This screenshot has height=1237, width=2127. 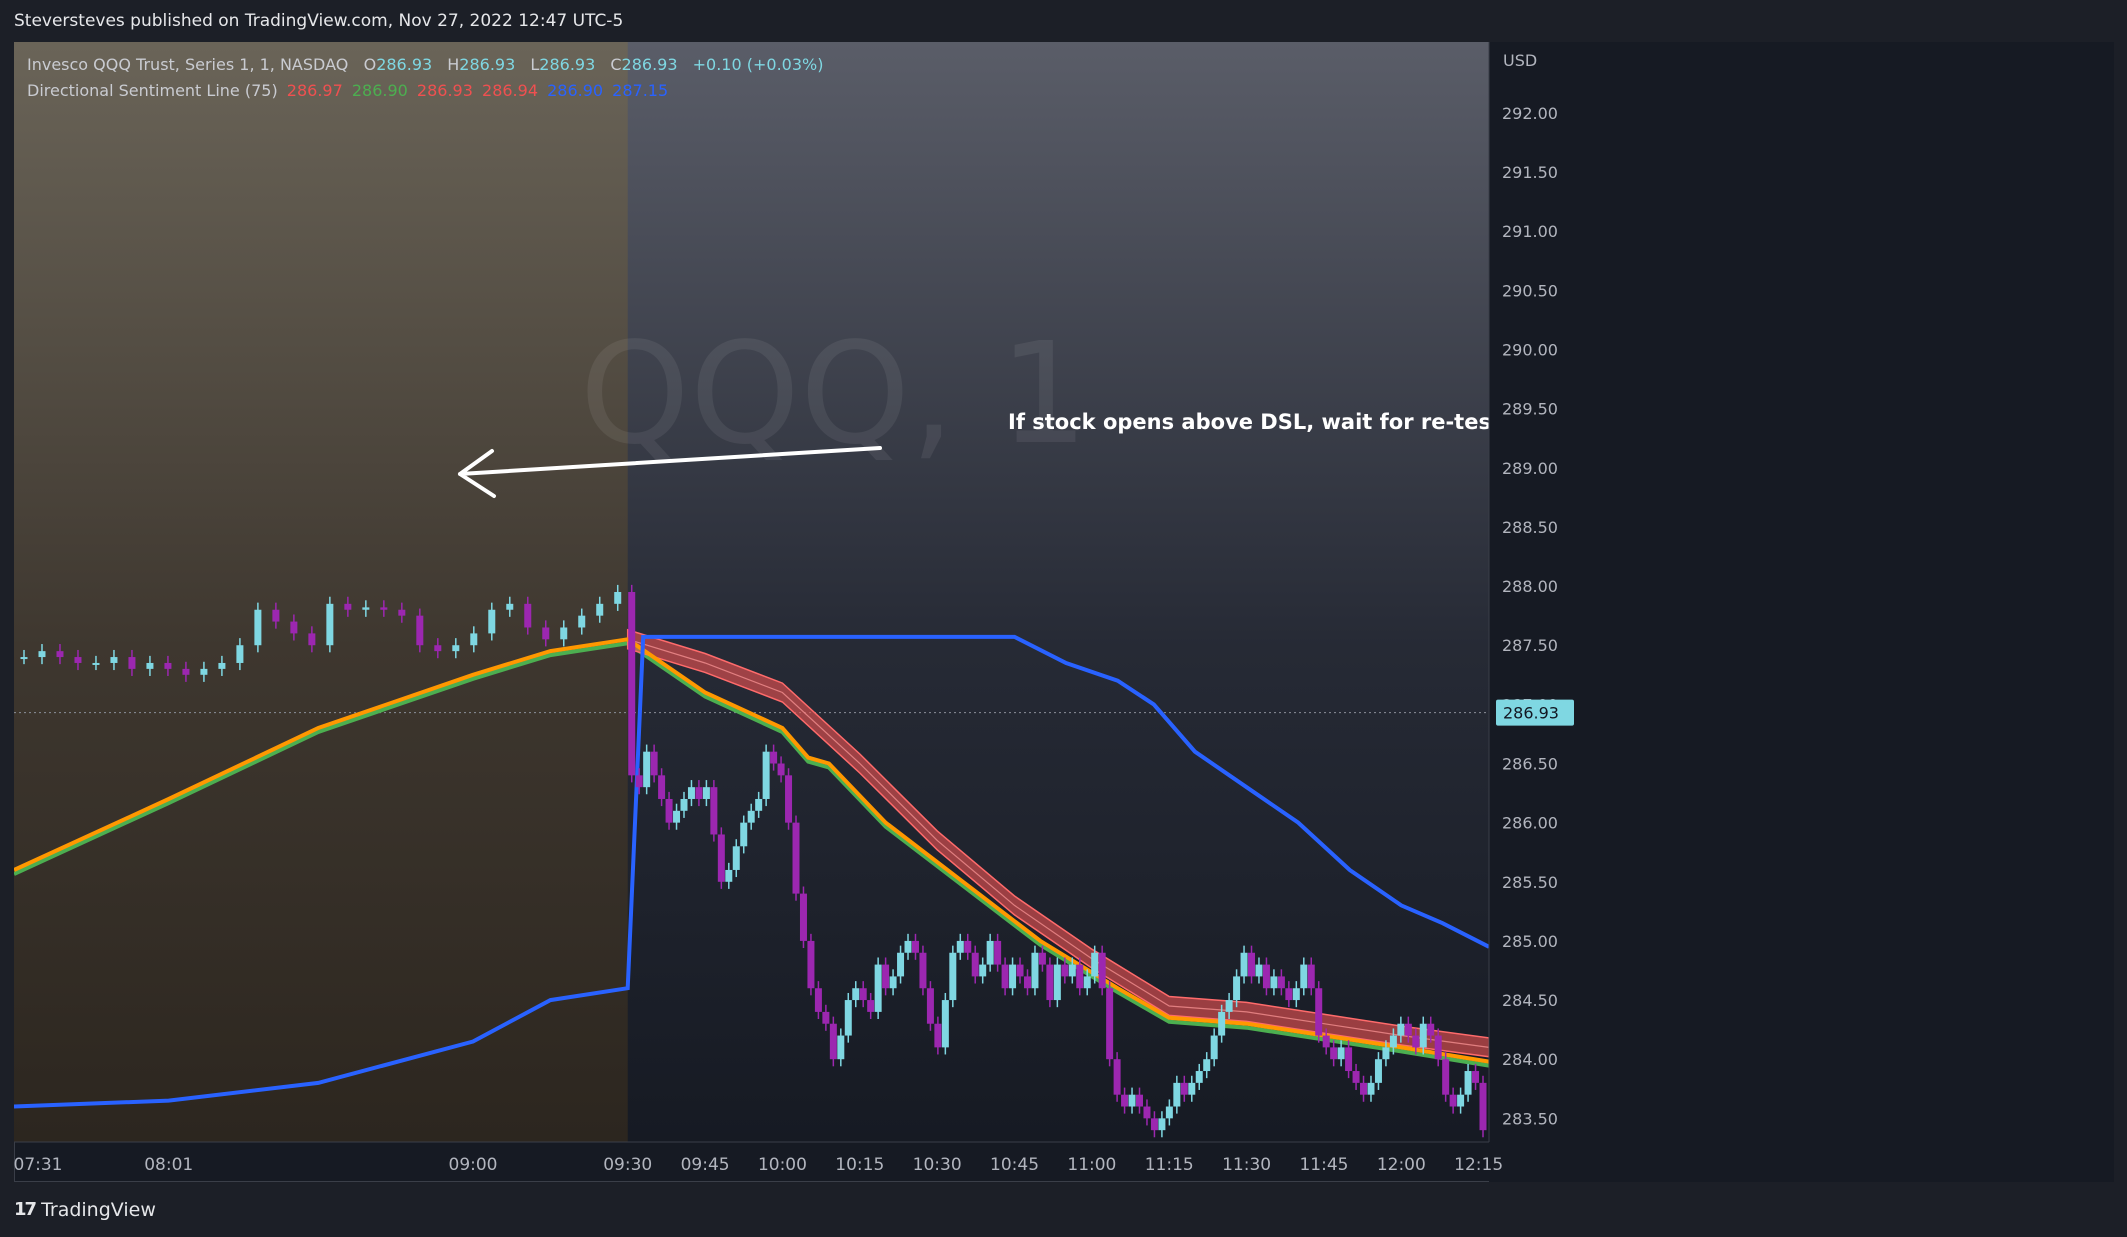 I want to click on close-value: 286.93, so click(x=649, y=64).